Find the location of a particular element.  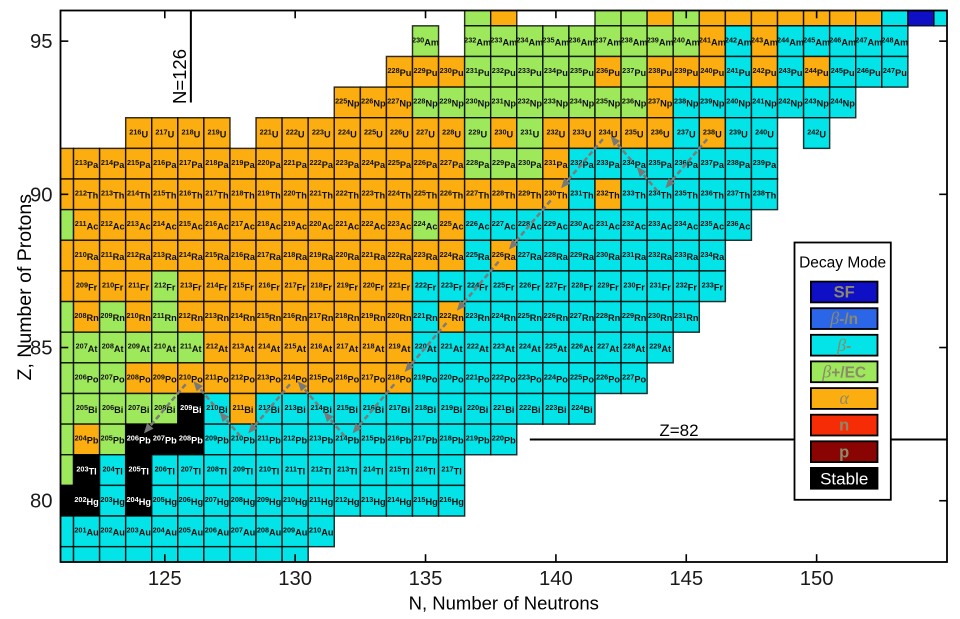

svg-text: 224Pa is located at coordinates (374, 164).